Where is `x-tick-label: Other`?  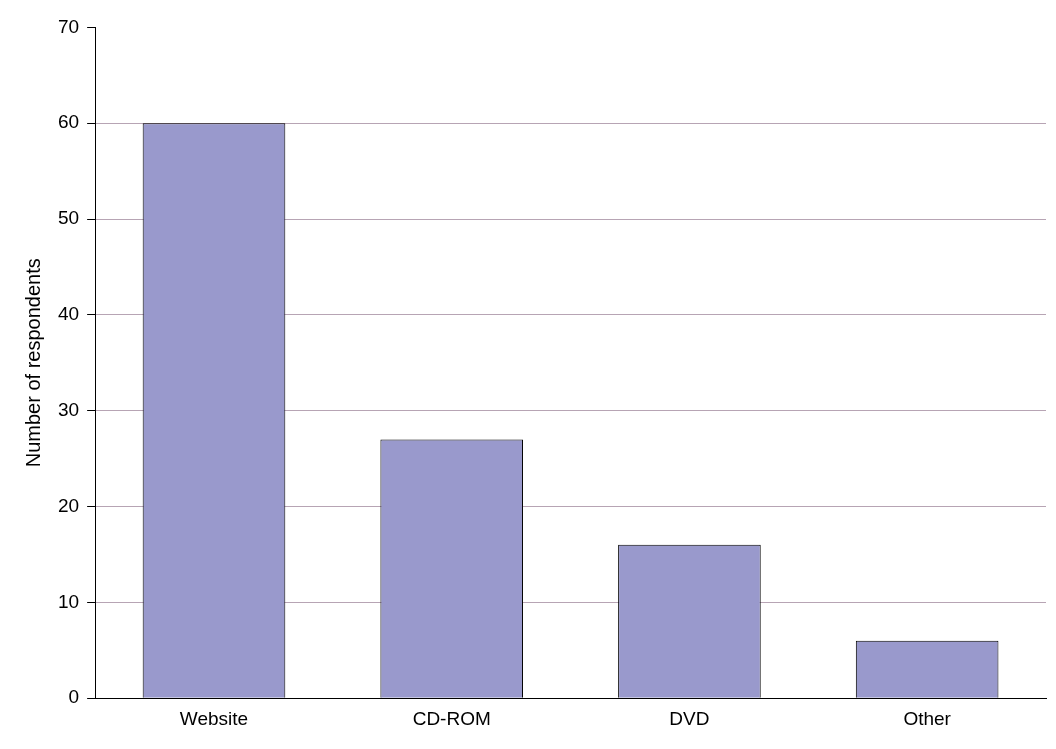 x-tick-label: Other is located at coordinates (927, 718).